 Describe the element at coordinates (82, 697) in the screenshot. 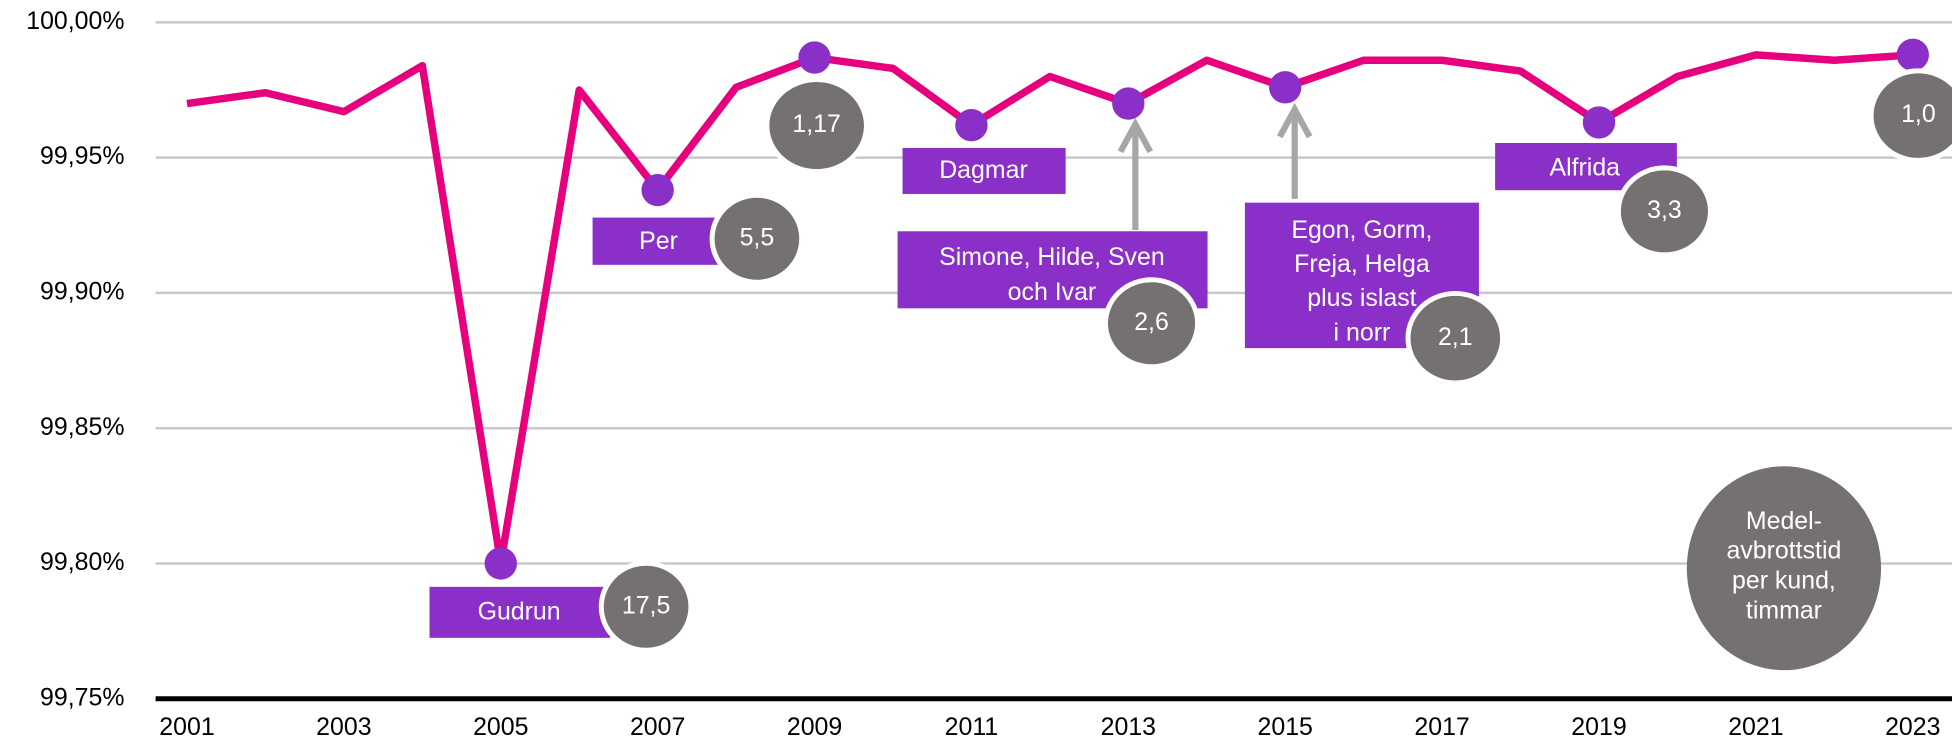

I see `y-tick-label: 99,75%` at that location.